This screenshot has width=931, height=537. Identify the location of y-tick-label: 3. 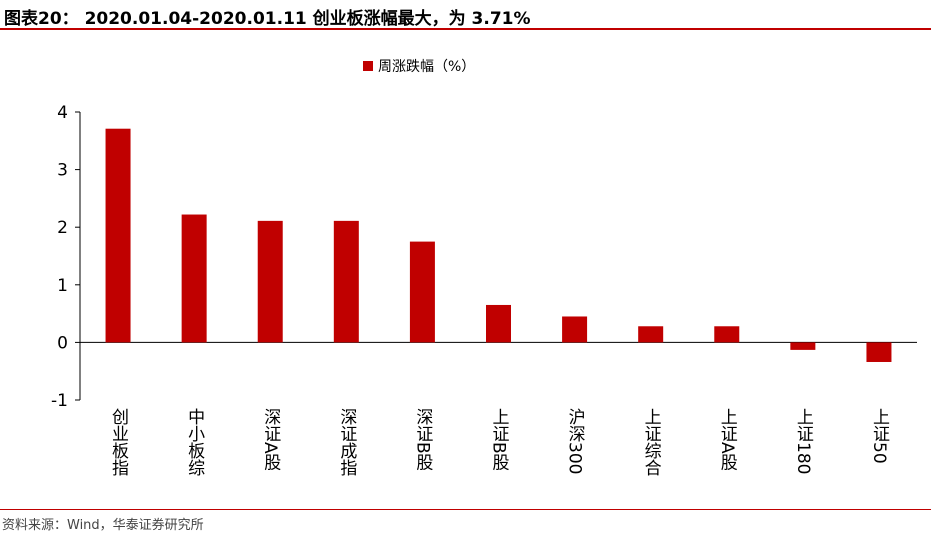
(62, 171).